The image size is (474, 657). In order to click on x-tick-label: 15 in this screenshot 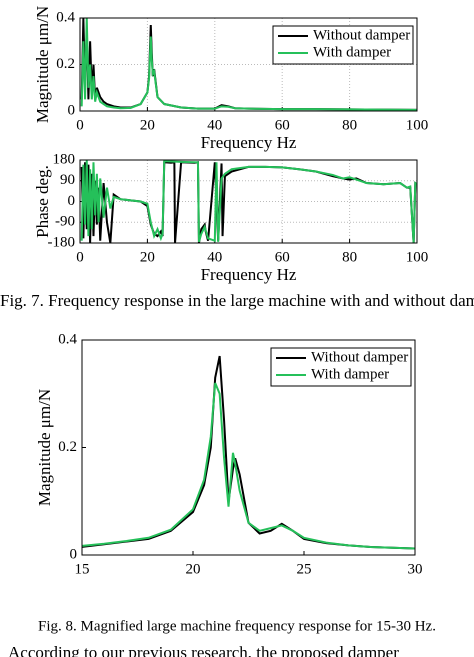, I will do `click(82, 569)`.